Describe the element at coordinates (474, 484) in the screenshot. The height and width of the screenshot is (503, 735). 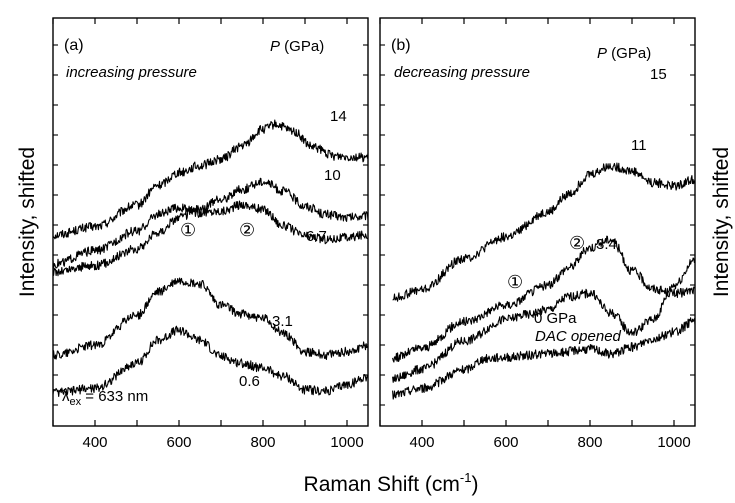
I see `x-axis-title-close: )` at that location.